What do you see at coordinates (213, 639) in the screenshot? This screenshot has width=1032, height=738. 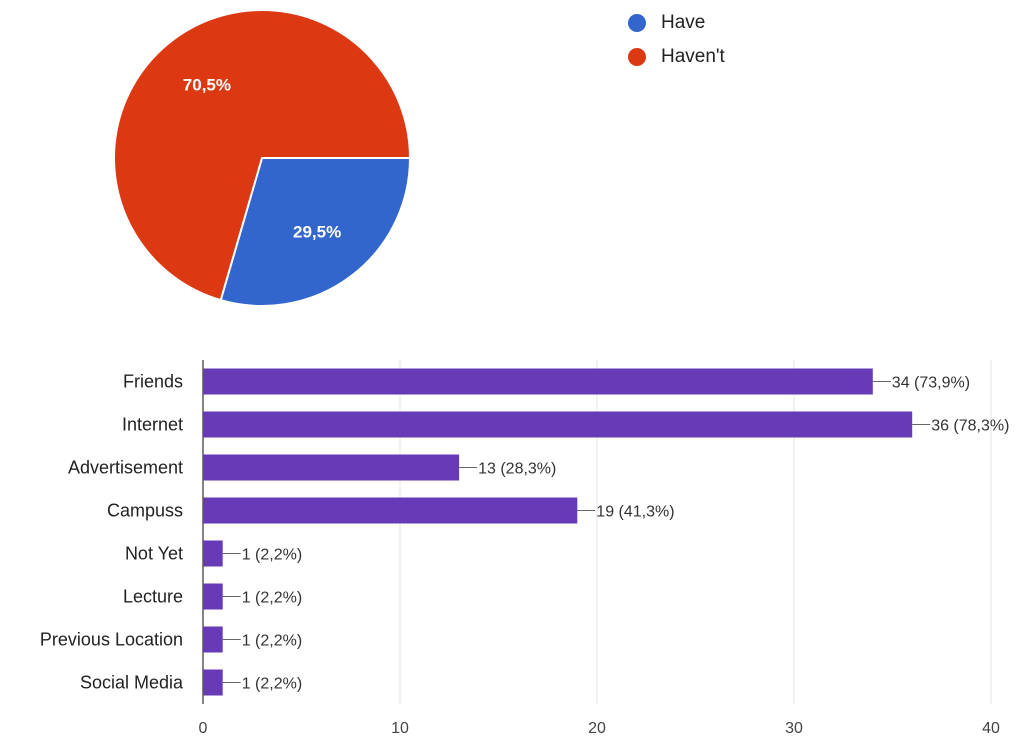 I see `bar-previous-location` at bounding box center [213, 639].